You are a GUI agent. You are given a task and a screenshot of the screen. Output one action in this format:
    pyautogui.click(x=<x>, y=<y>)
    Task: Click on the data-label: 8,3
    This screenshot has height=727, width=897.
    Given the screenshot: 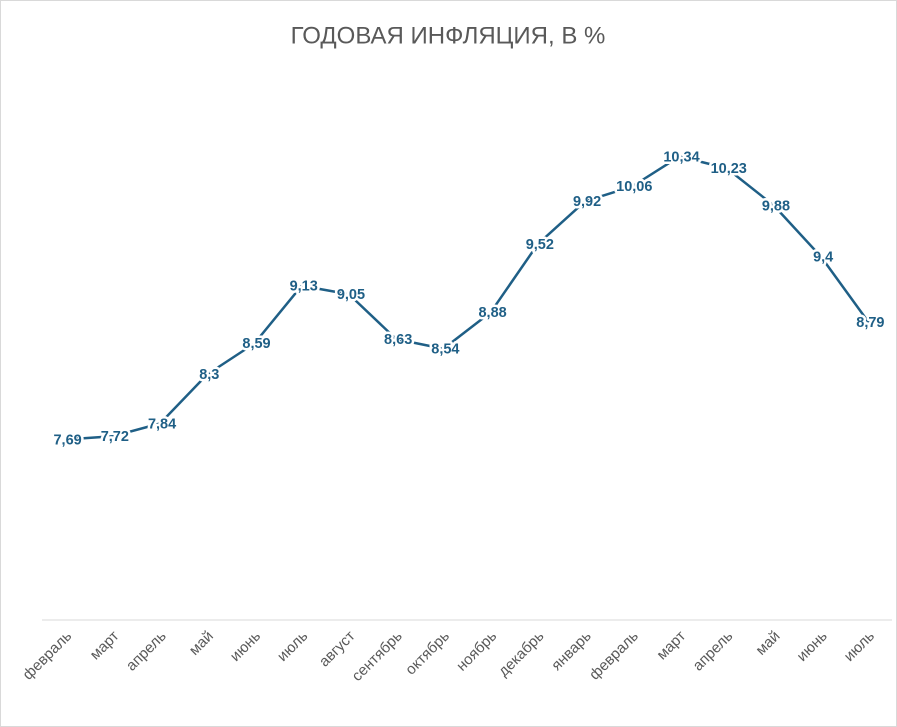 What is the action you would take?
    pyautogui.click(x=209, y=375)
    